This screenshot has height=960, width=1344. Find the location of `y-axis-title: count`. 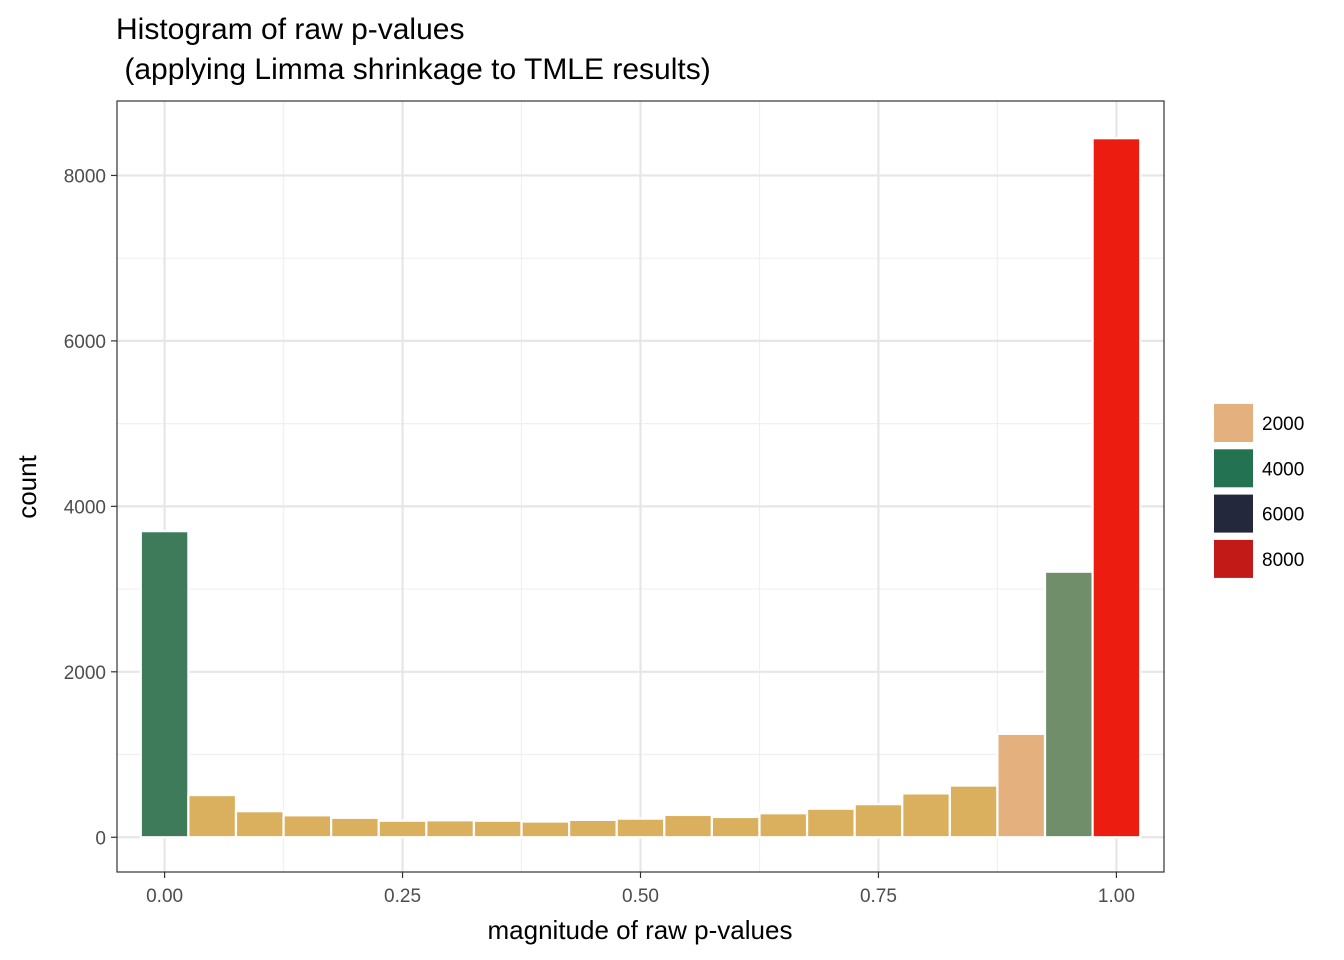

y-axis-title: count is located at coordinates (27, 486).